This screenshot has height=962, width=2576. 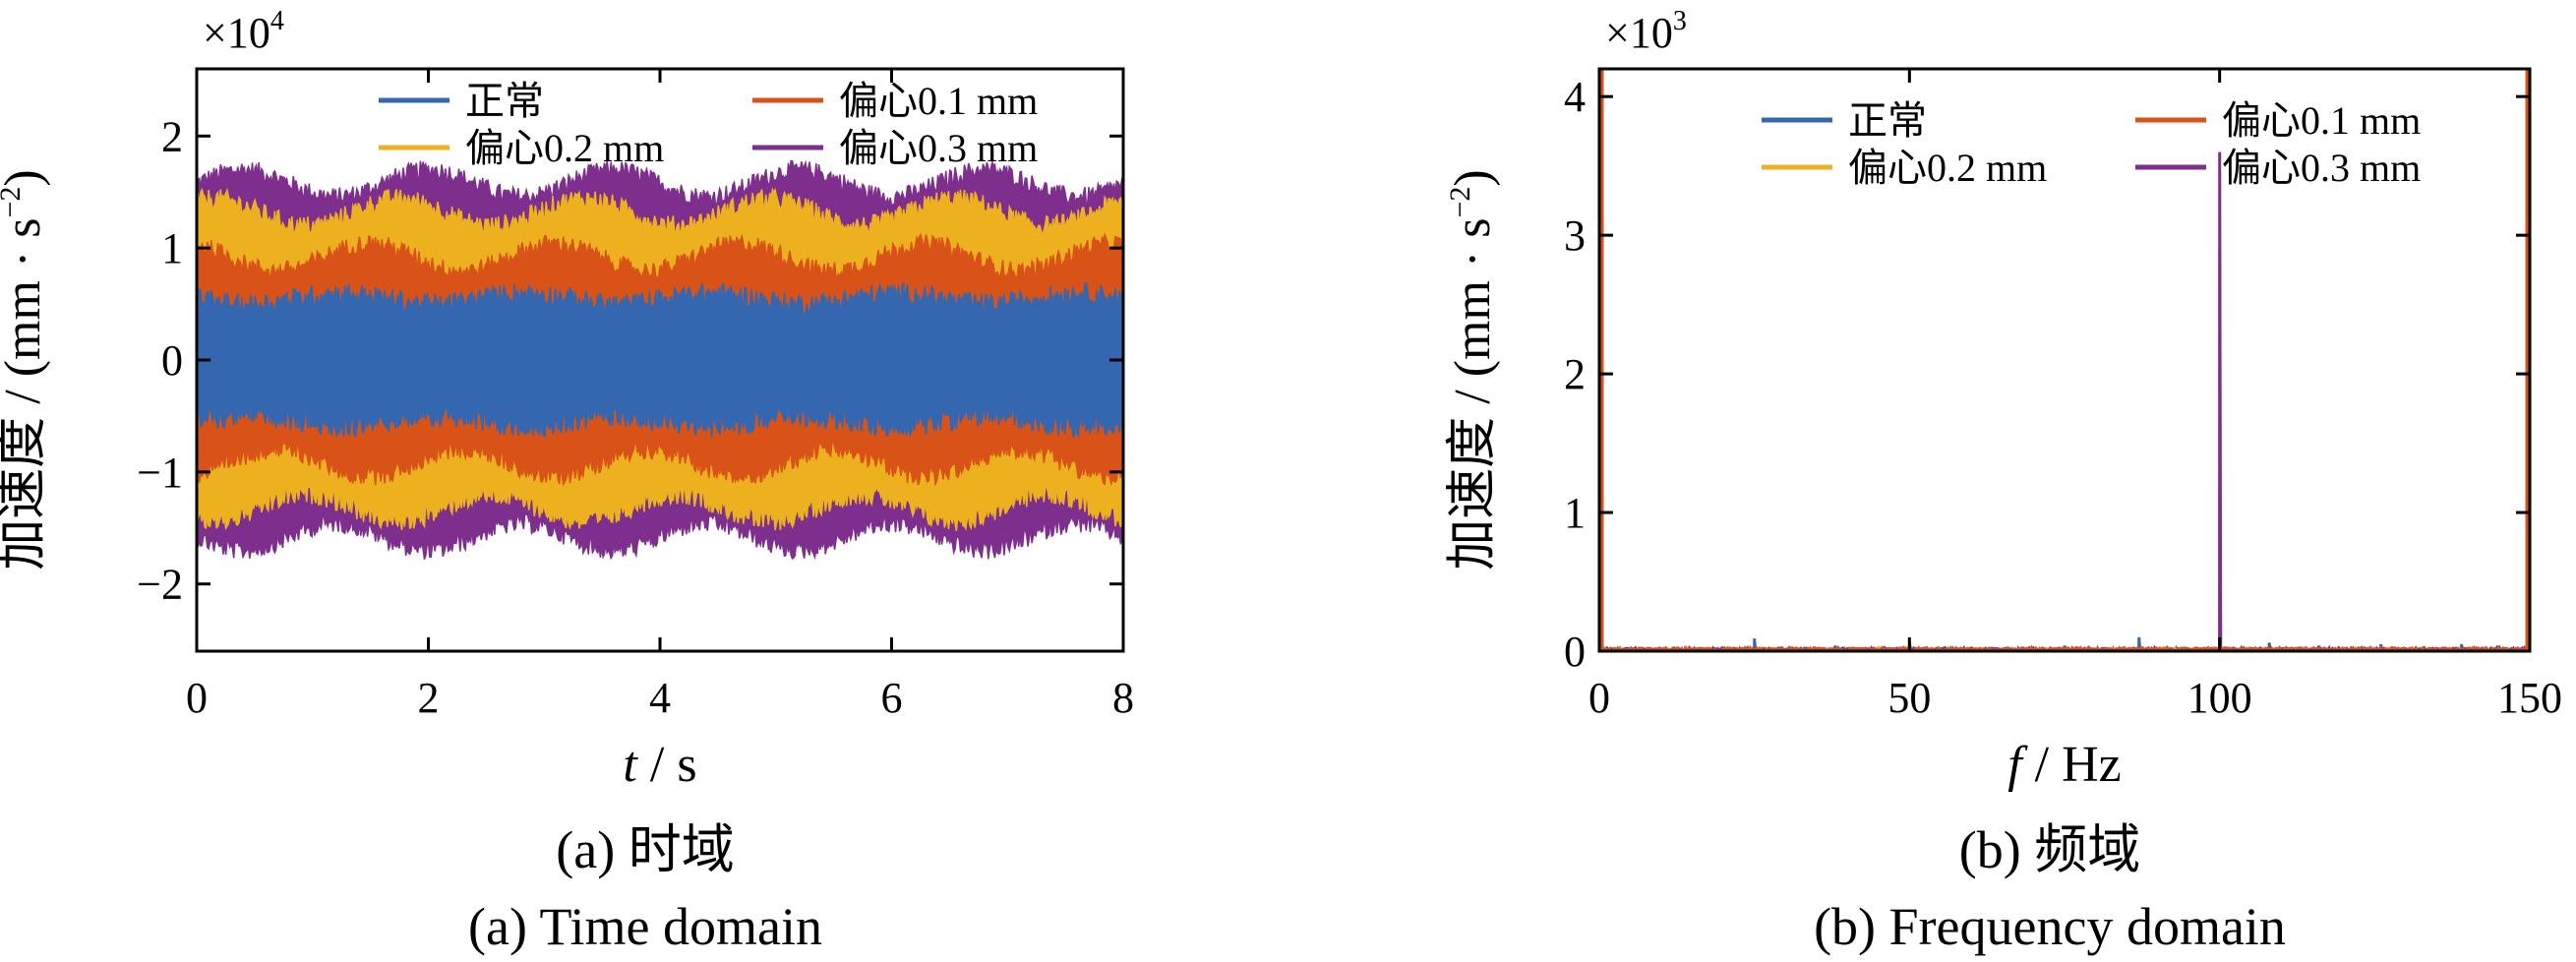 I want to click on x-tick-label: 2, so click(x=429, y=698).